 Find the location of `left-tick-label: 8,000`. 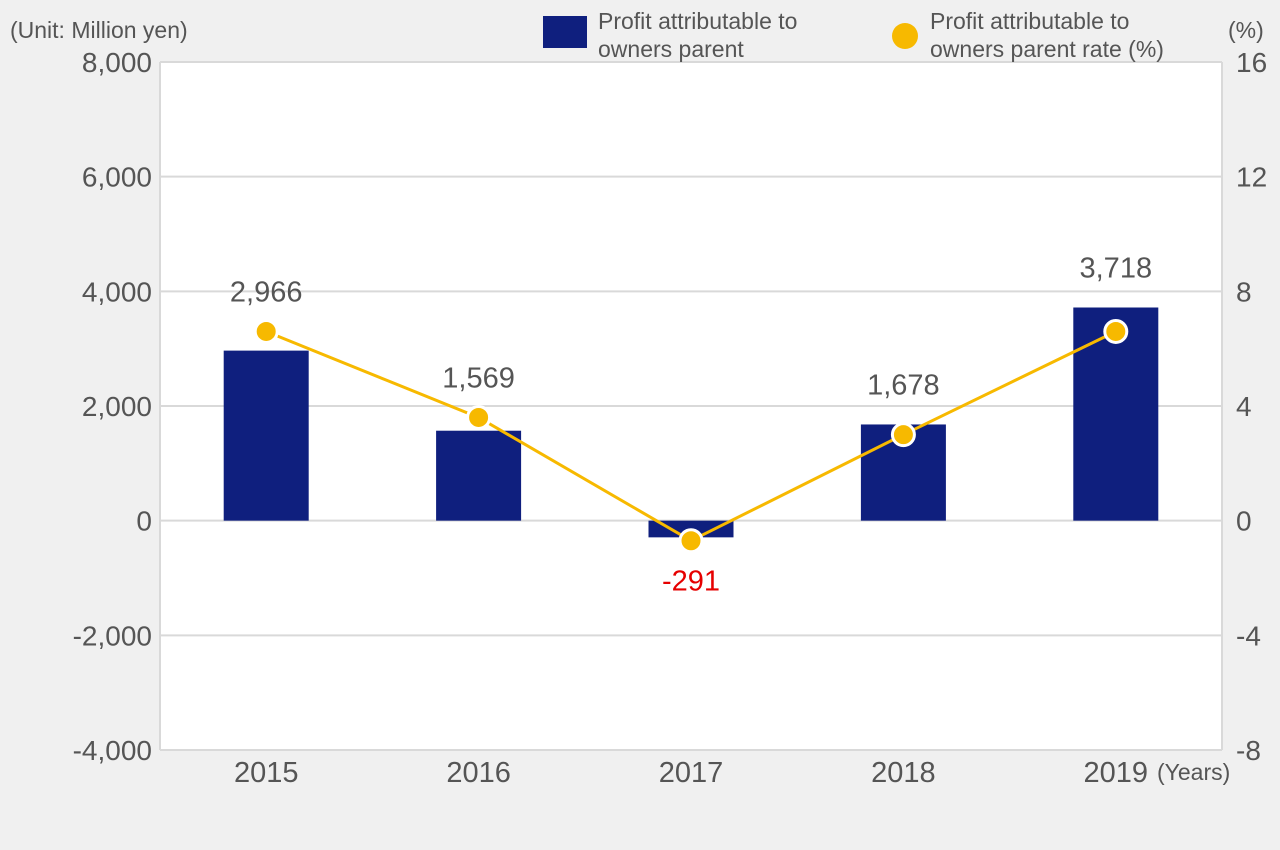

left-tick-label: 8,000 is located at coordinates (117, 62).